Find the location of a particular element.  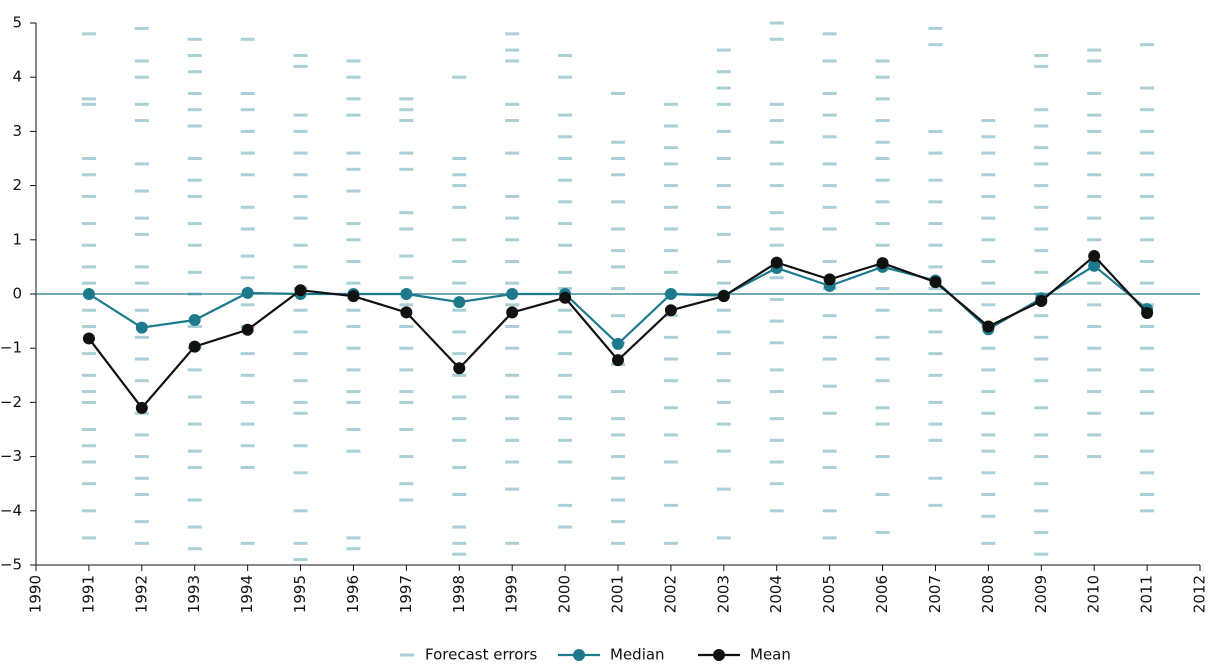

y-tick-label: 1 is located at coordinates (17, 239).